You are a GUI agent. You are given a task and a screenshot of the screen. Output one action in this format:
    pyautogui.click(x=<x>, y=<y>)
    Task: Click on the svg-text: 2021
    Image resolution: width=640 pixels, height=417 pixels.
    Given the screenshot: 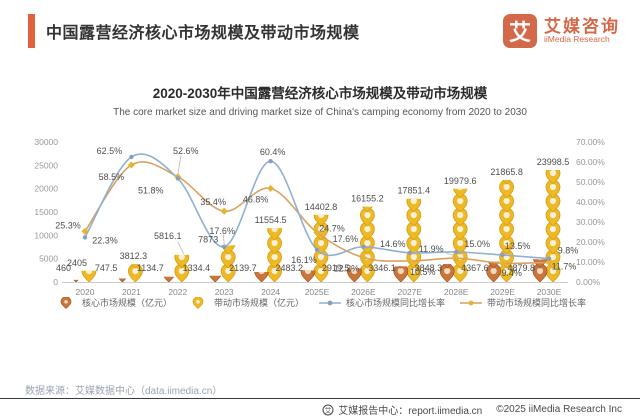 What is the action you would take?
    pyautogui.click(x=131, y=292)
    